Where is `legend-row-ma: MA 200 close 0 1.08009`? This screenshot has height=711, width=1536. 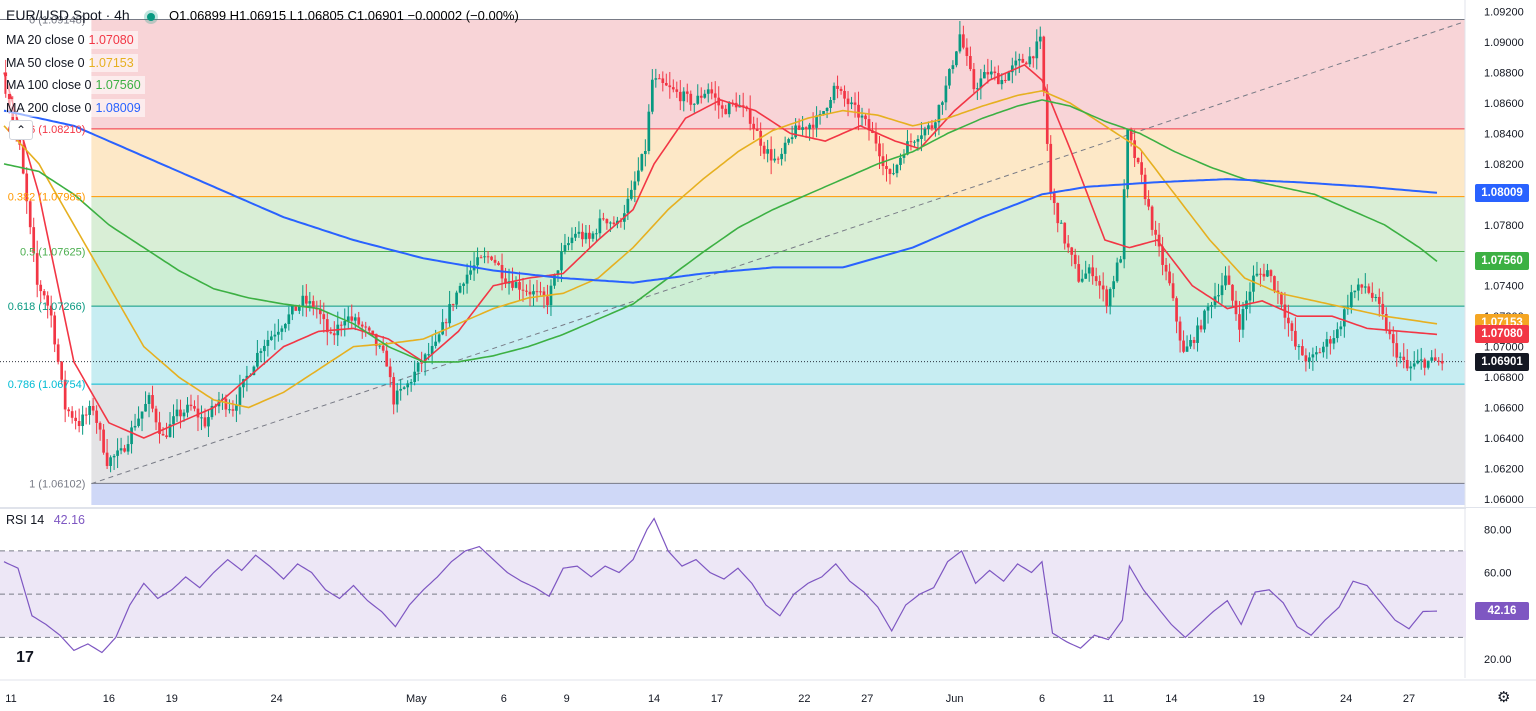
legend-row-ma: MA 200 close 0 1.08009 is located at coordinates (75, 107).